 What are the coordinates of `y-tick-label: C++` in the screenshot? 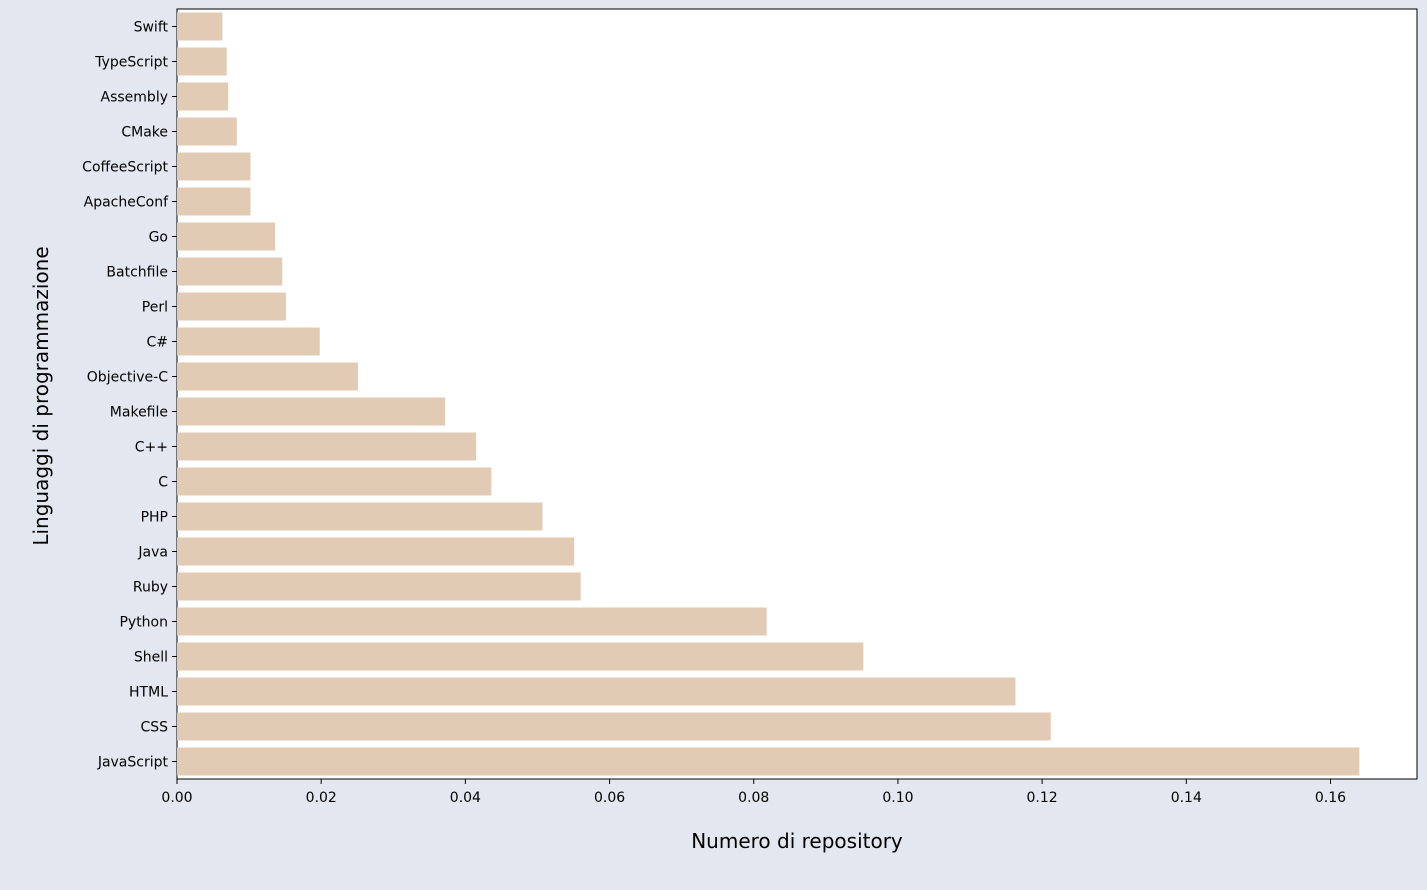 It's located at (151, 448).